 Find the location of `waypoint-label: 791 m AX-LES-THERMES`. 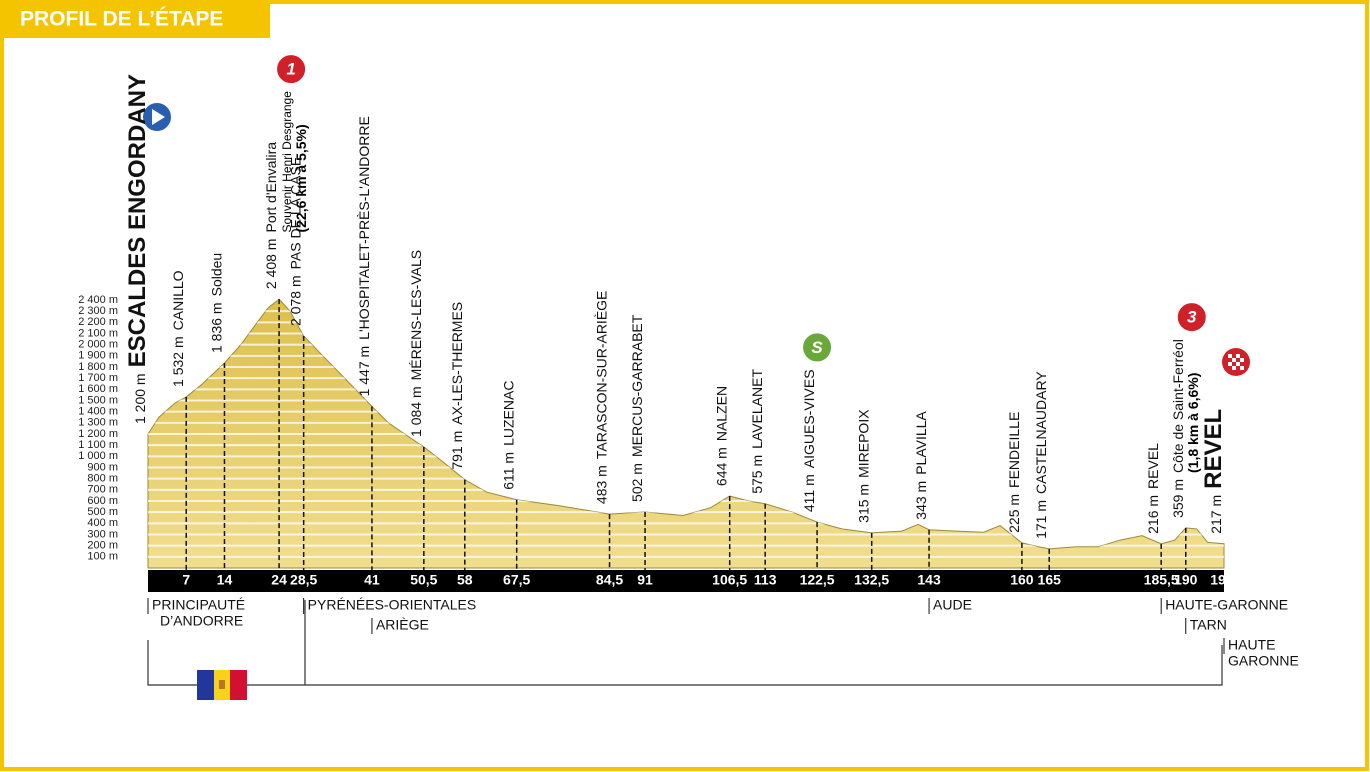

waypoint-label: 791 m AX-LES-THERMES is located at coordinates (457, 386).